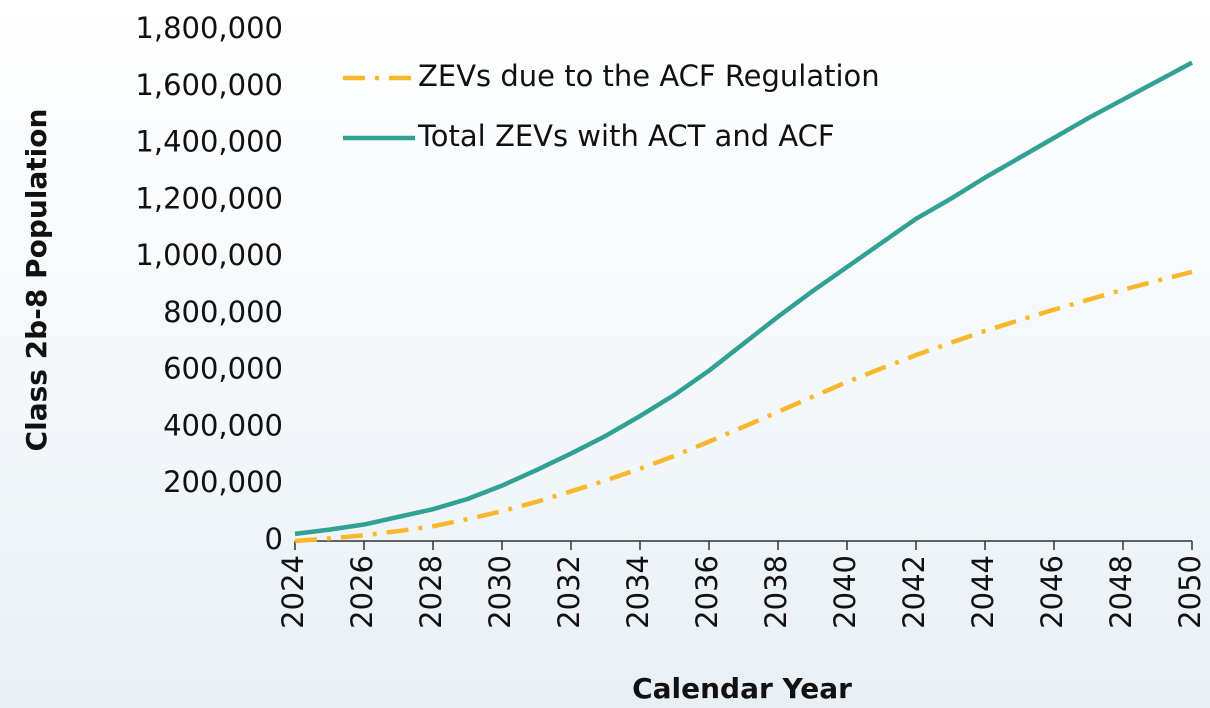 Image resolution: width=1210 pixels, height=708 pixels. What do you see at coordinates (914, 592) in the screenshot?
I see `x-tick-label: 2042` at bounding box center [914, 592].